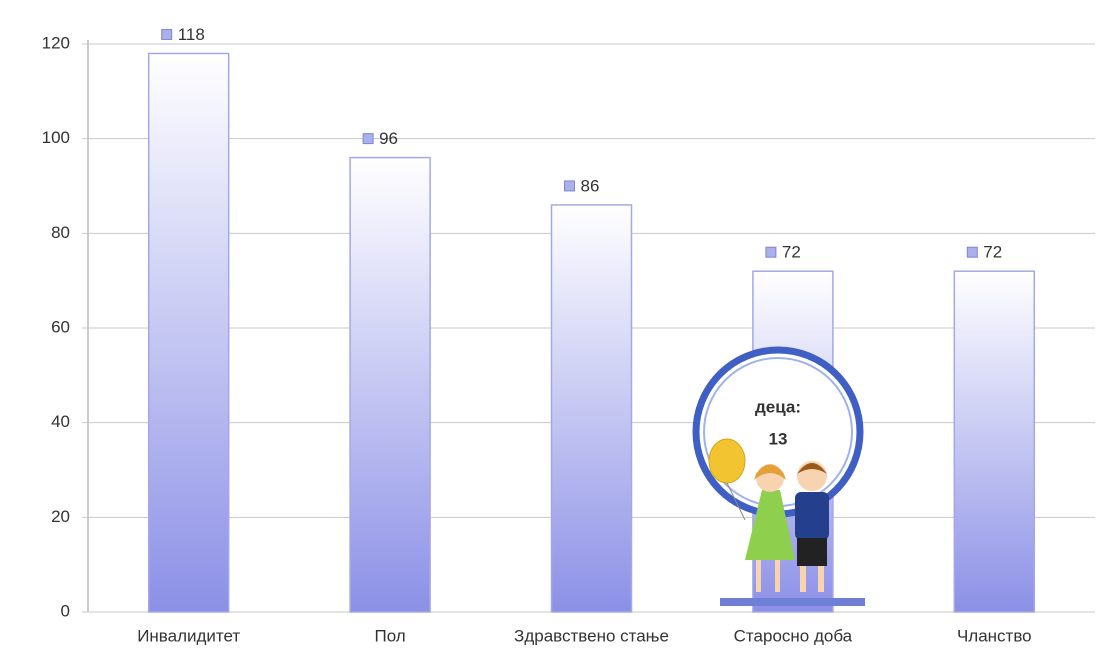 The height and width of the screenshot is (657, 1109). Describe the element at coordinates (812, 552) in the screenshot. I see `boy-shorts` at that location.